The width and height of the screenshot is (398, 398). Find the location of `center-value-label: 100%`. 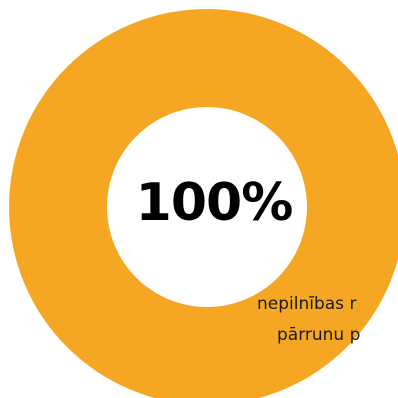

center-value-label: 100% is located at coordinates (214, 203).